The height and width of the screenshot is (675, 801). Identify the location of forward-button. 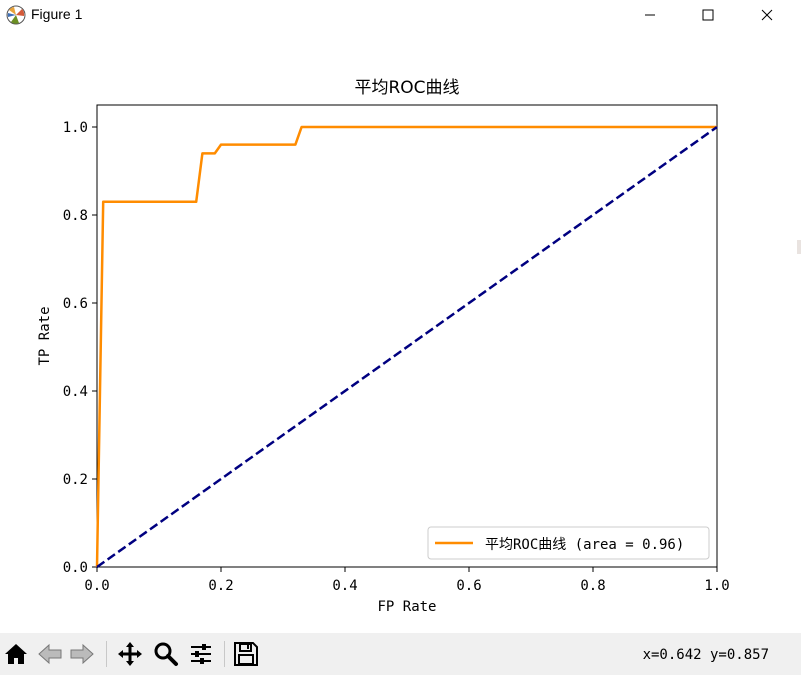
(82, 654).